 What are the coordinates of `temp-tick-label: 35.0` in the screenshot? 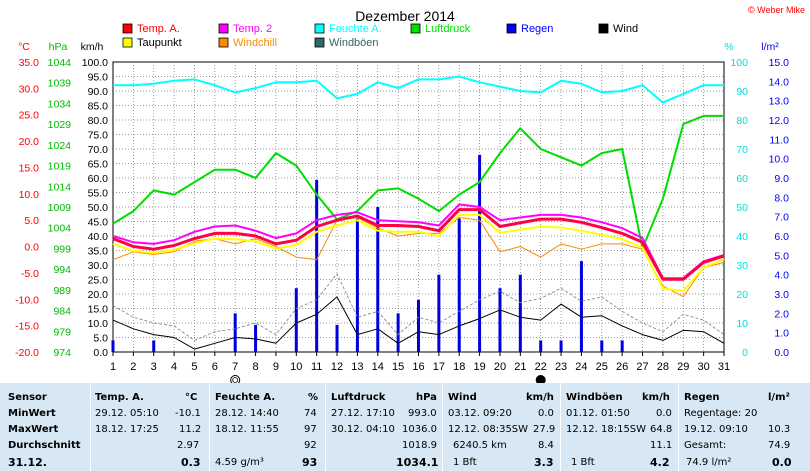 It's located at (29, 63).